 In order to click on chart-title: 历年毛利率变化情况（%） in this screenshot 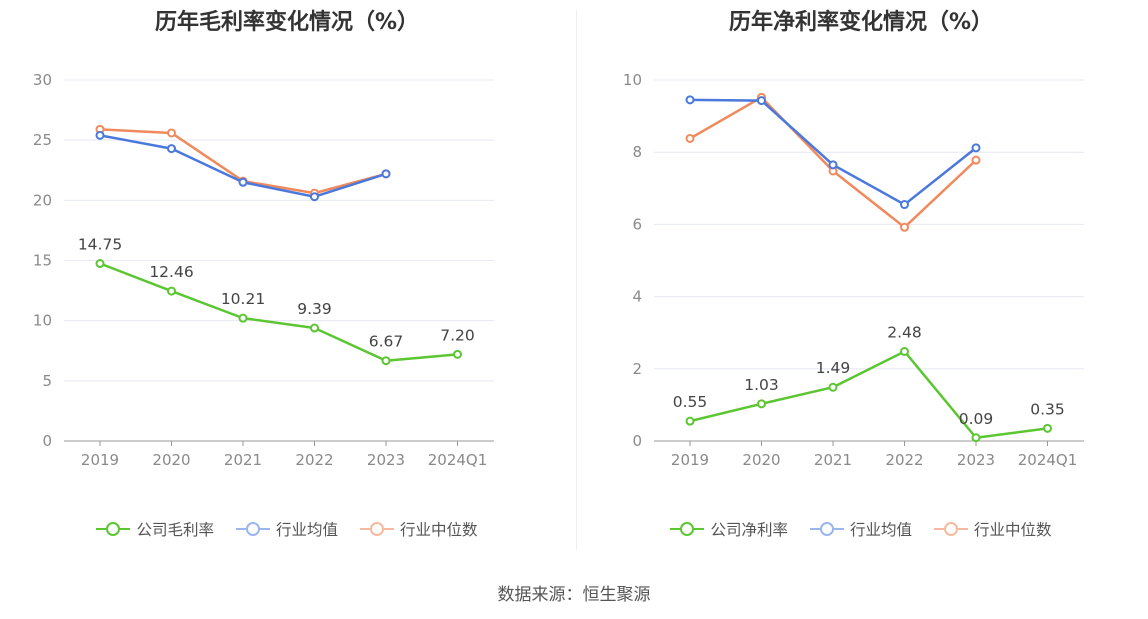, I will do `click(287, 22)`.